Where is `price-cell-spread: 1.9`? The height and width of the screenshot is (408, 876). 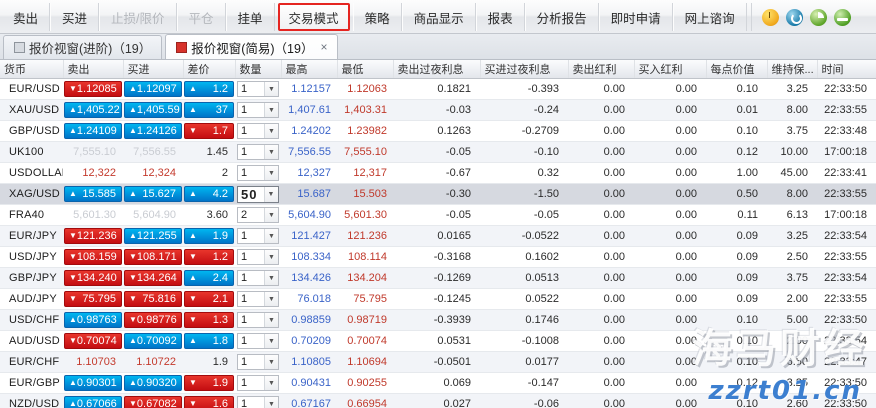 price-cell-spread: 1.9 is located at coordinates (209, 362).